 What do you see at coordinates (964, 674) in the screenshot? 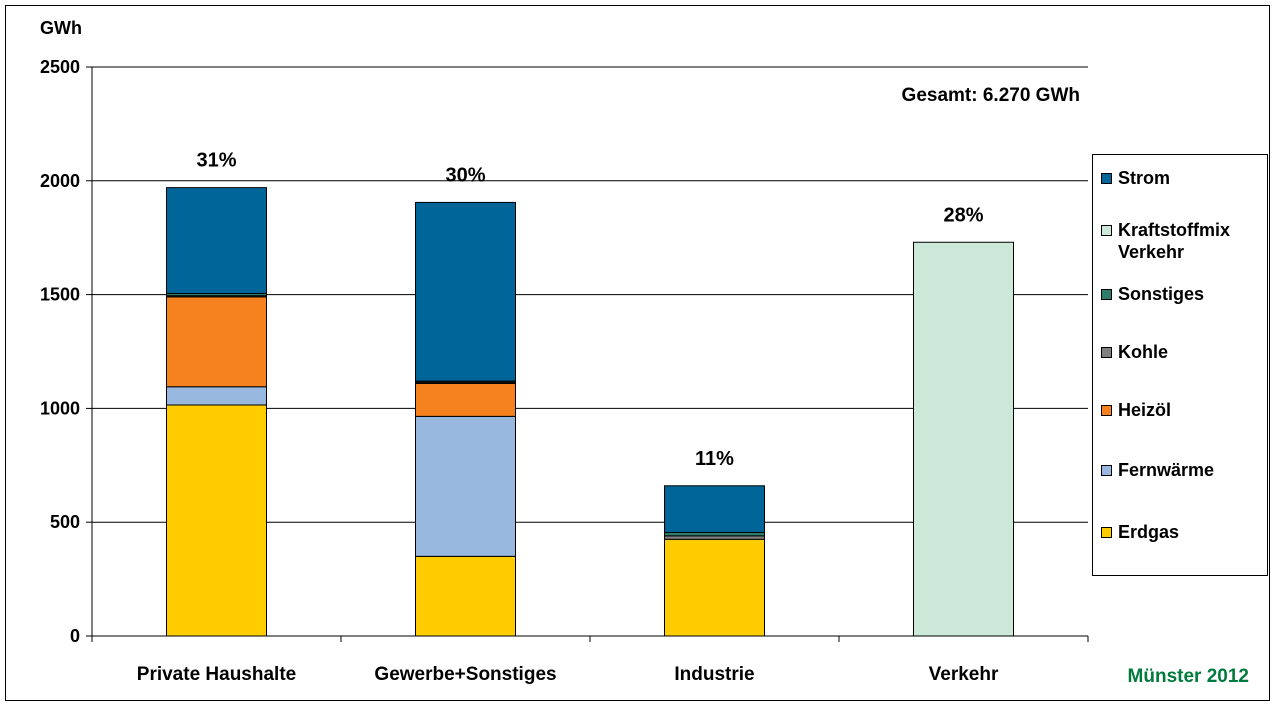
I see `x-tick-label: Verkehr` at bounding box center [964, 674].